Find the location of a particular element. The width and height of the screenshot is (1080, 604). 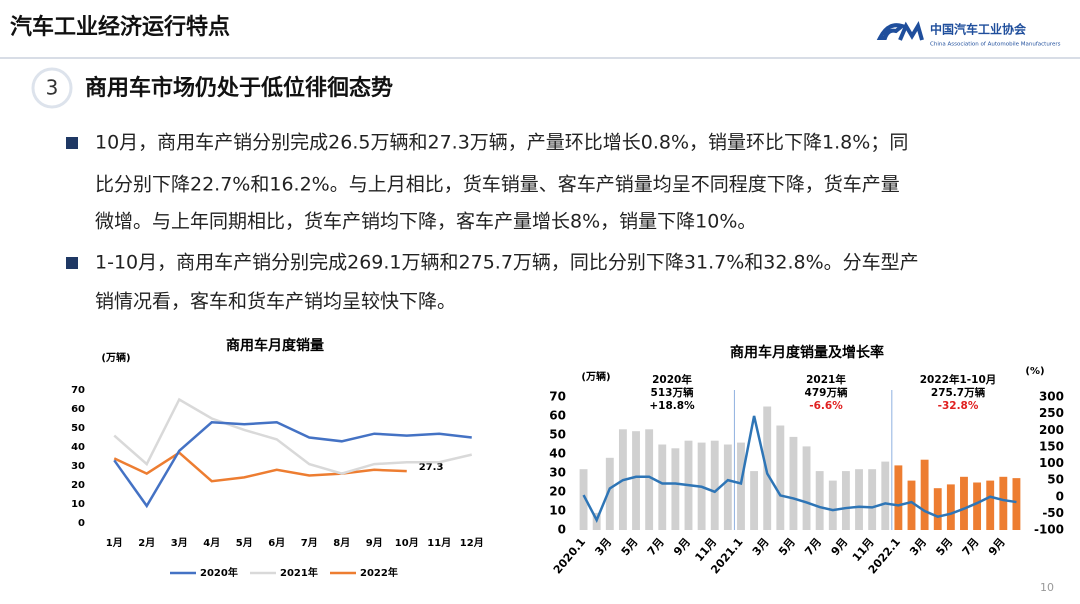

annotation: 479万辆 is located at coordinates (826, 392).